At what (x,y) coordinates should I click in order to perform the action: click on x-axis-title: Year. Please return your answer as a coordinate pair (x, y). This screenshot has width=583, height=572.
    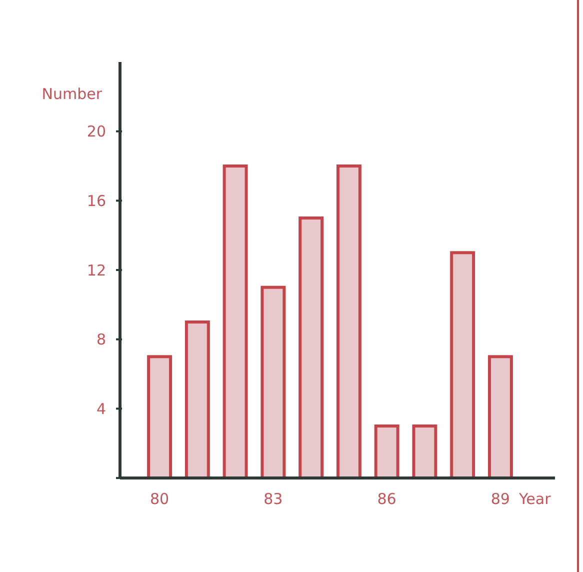
    Looking at the image, I should click on (535, 499).